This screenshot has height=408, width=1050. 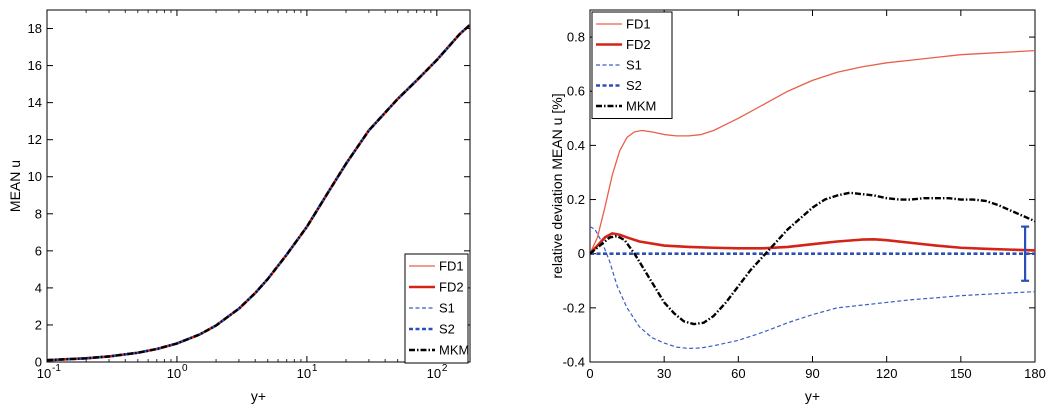 What do you see at coordinates (887, 373) in the screenshot?
I see `x-tick-label: 120` at bounding box center [887, 373].